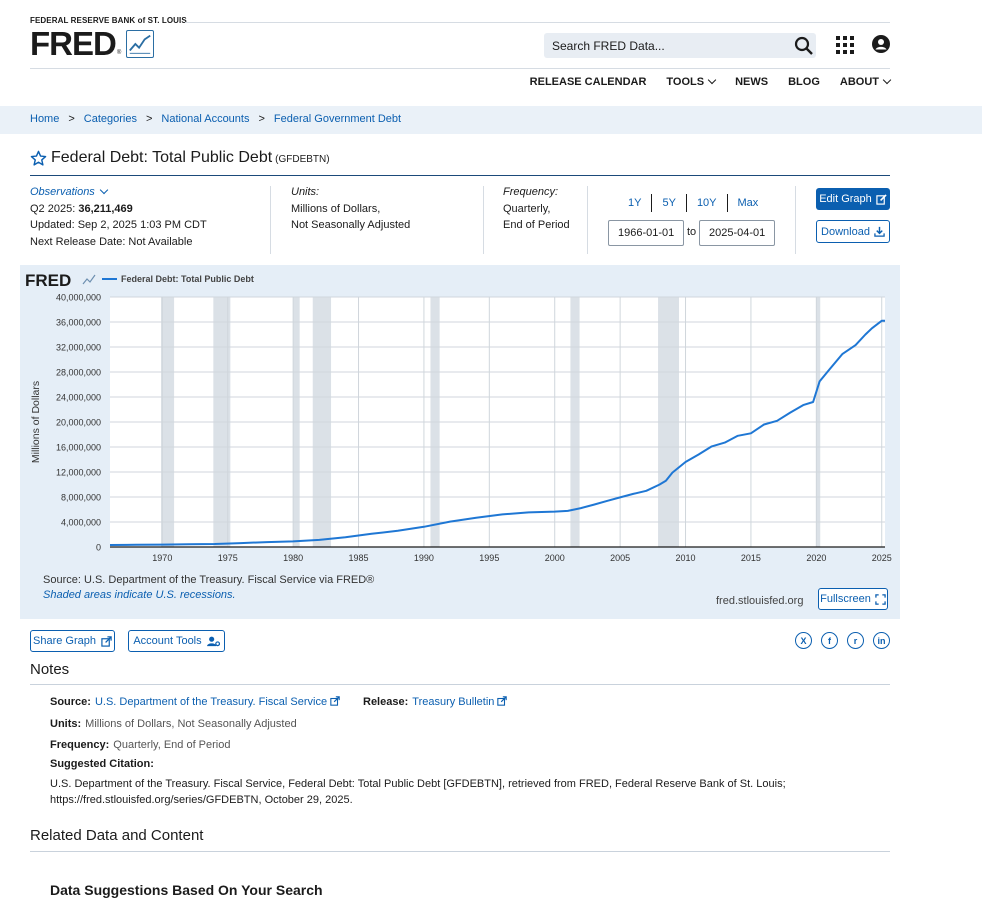 The image size is (982, 907). I want to click on account-tools-button: Account Tools, so click(176, 641).